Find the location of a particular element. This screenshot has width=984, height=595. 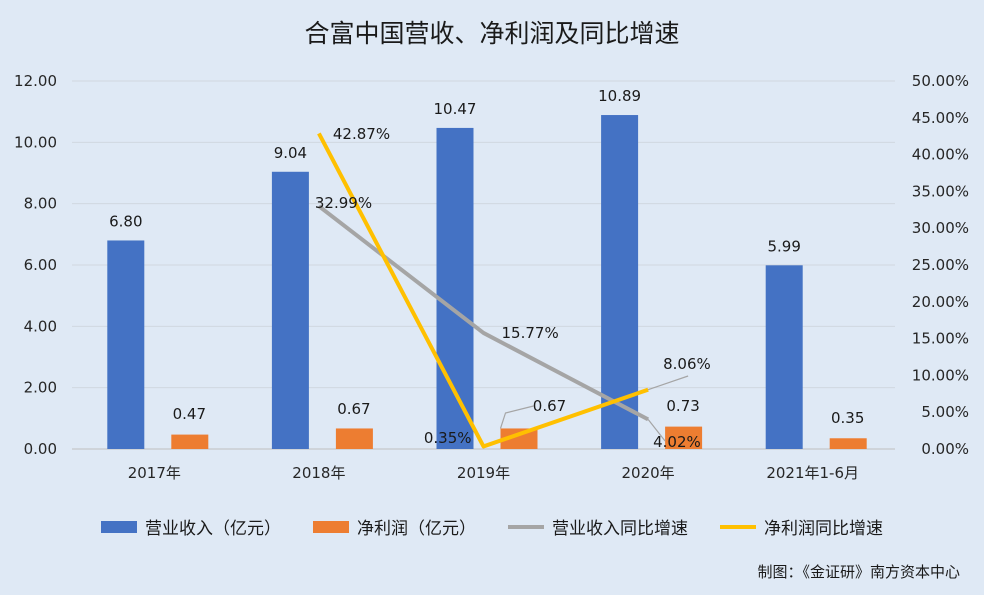

y-tick-right: 40.00% is located at coordinates (940, 155).